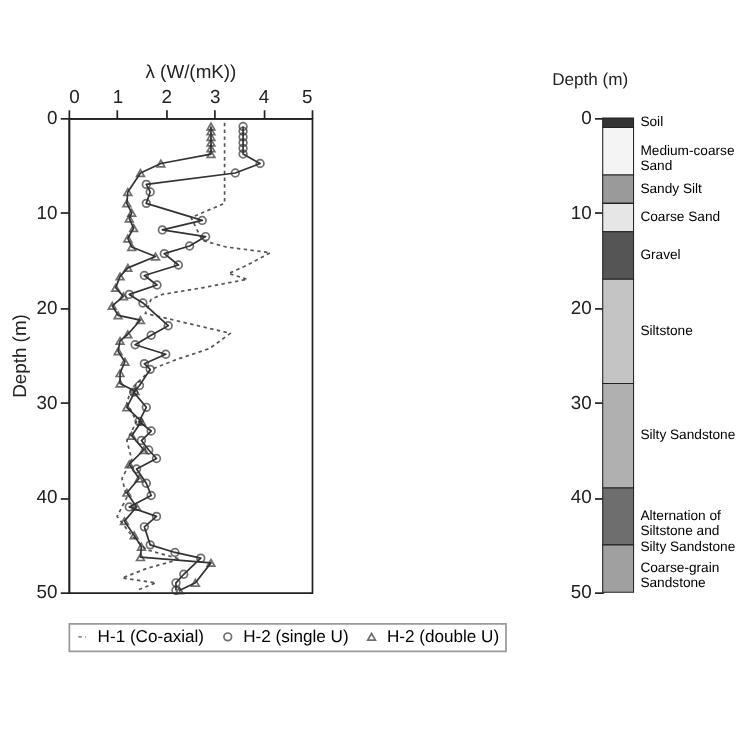  Describe the element at coordinates (264, 96) in the screenshot. I see `x-tick-label: 4` at that location.